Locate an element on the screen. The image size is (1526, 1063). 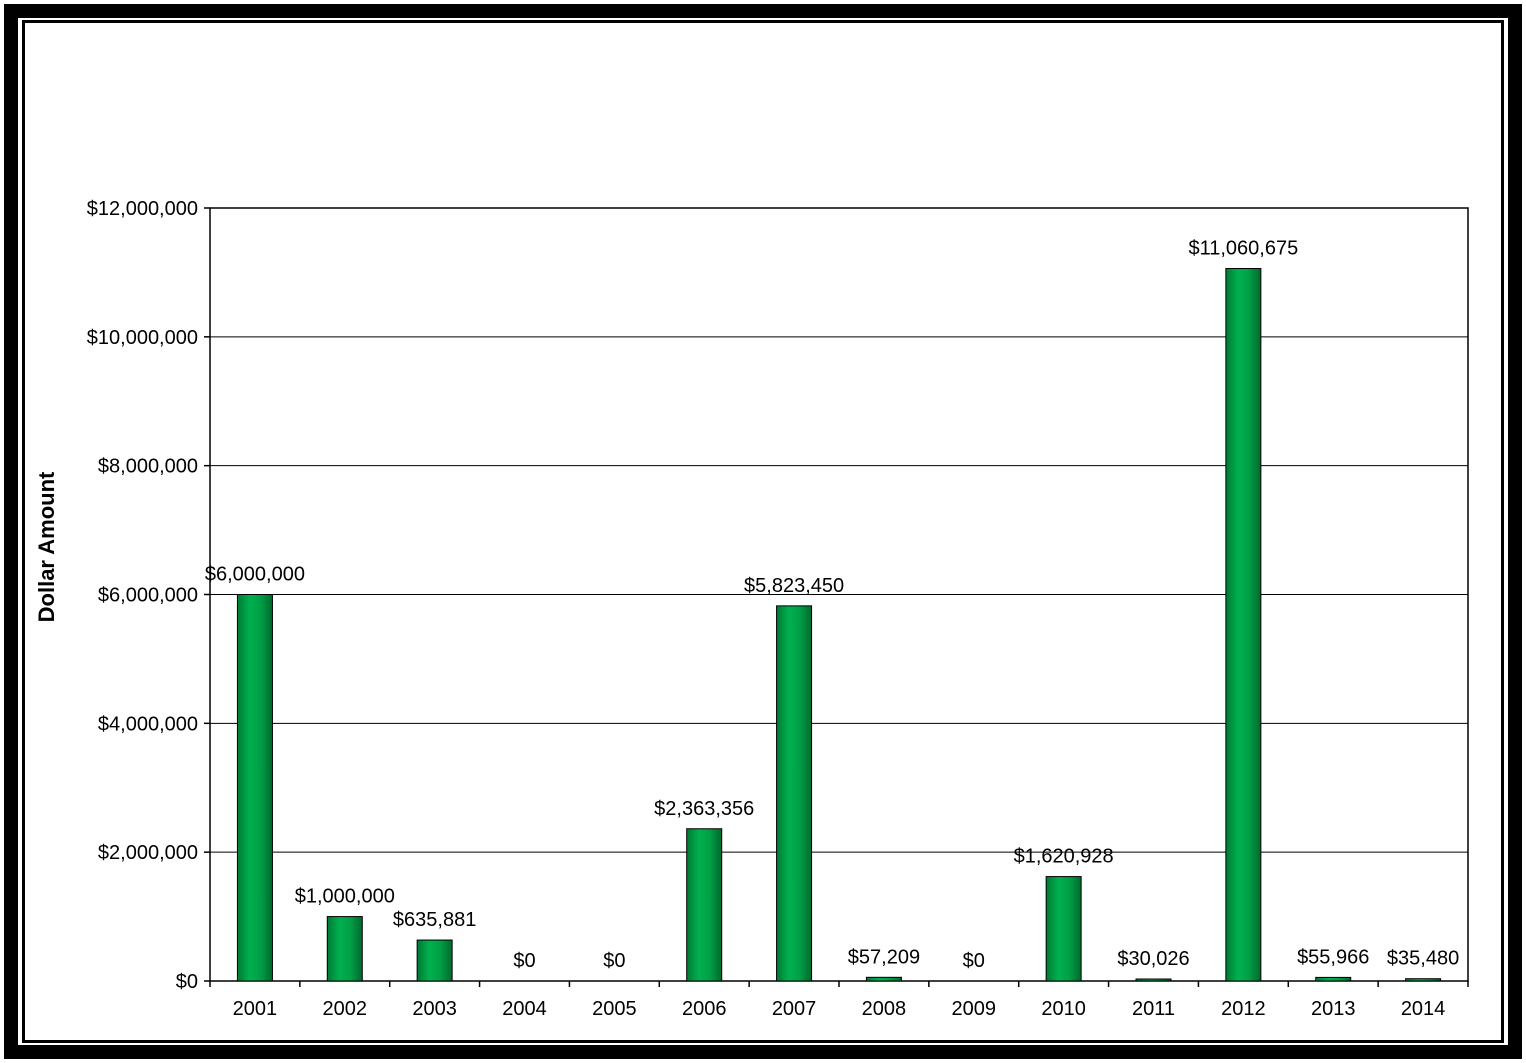
data-label: $5,823,450 is located at coordinates (794, 586).